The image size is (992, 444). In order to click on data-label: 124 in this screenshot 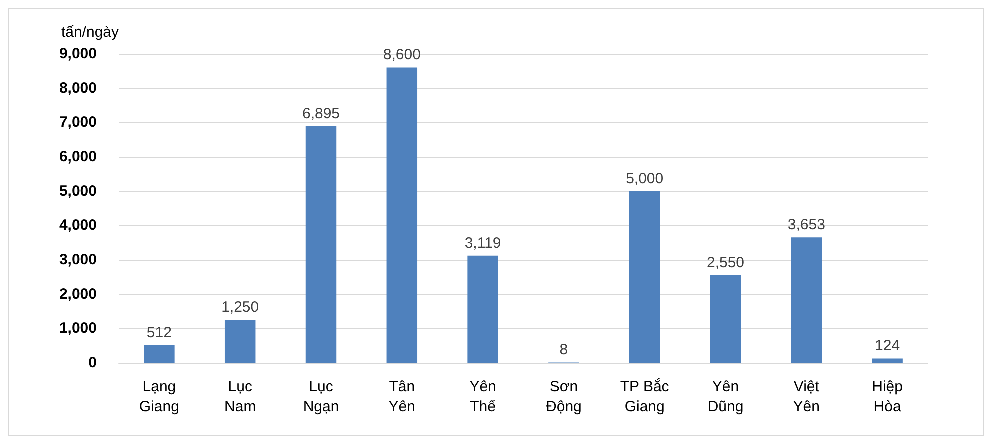, I will do `click(887, 346)`.